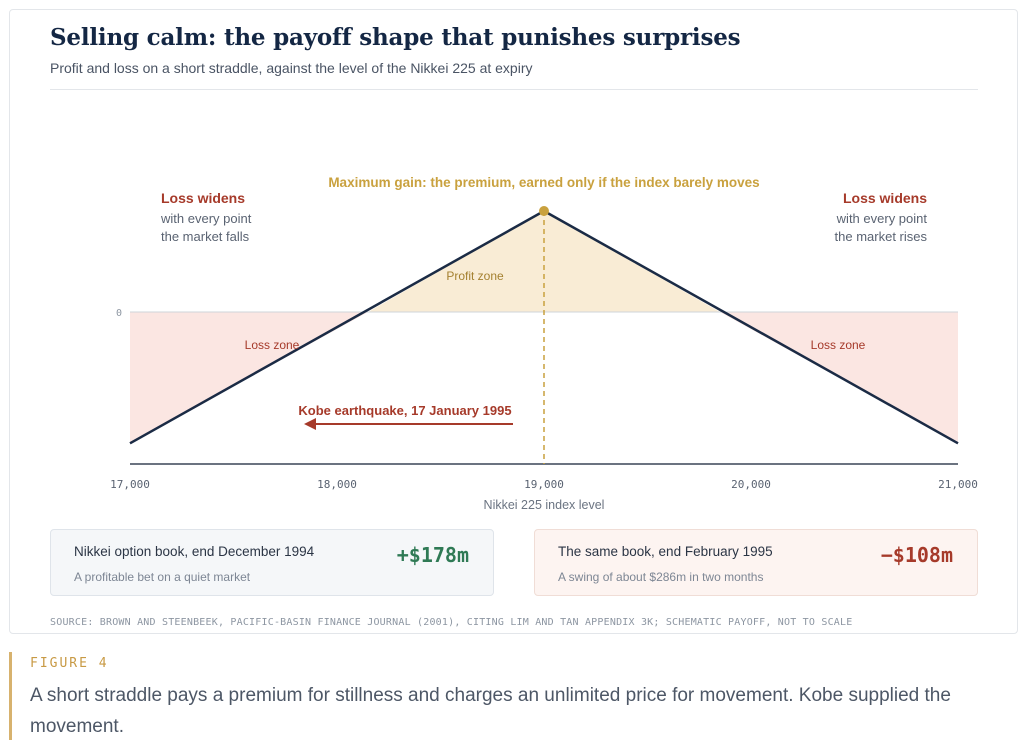 This screenshot has height=743, width=1024. What do you see at coordinates (205, 236) in the screenshot?
I see `left-loss-line-2: the market falls` at bounding box center [205, 236].